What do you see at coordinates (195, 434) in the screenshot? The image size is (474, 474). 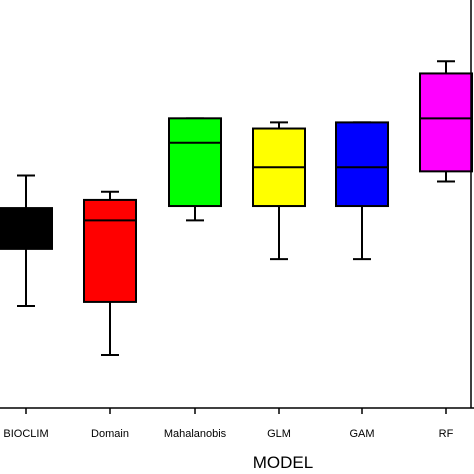 I see `x-tick-label-mahalanobis: Mahalanobis` at bounding box center [195, 434].